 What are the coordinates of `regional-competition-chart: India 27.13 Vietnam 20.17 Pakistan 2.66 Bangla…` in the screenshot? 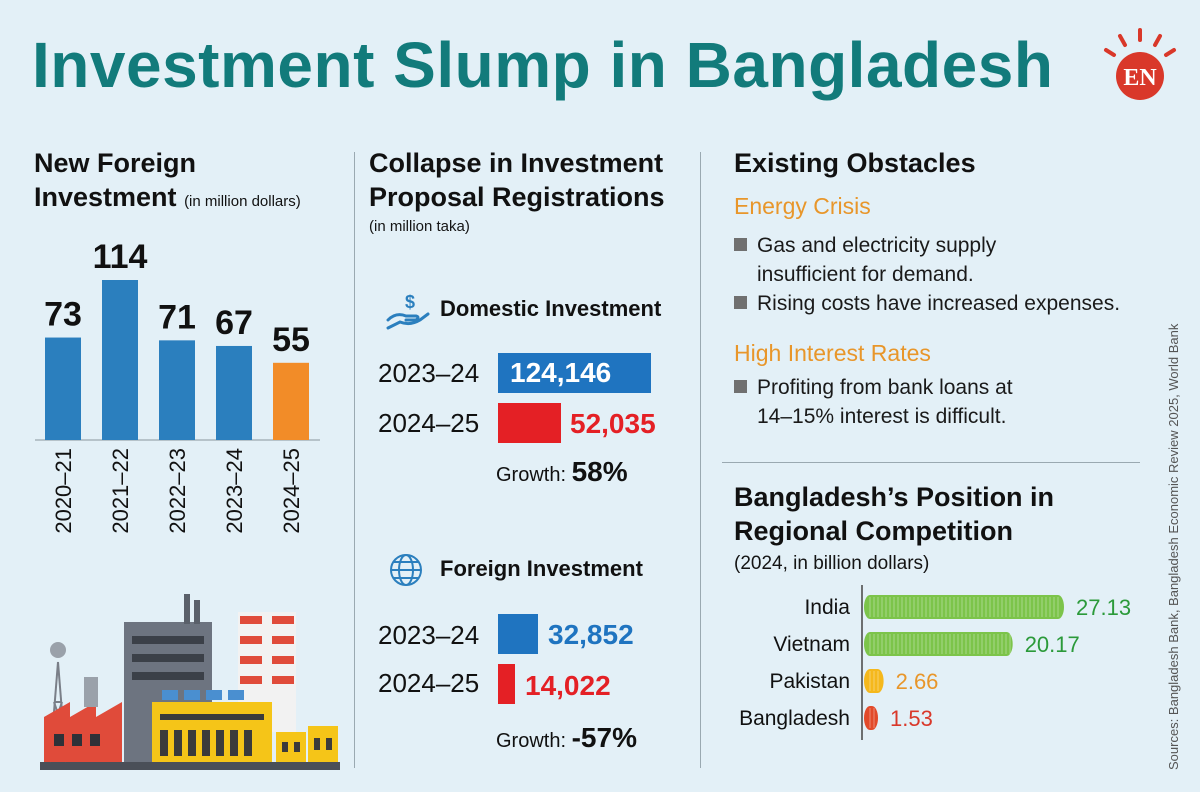 It's located at (935, 662).